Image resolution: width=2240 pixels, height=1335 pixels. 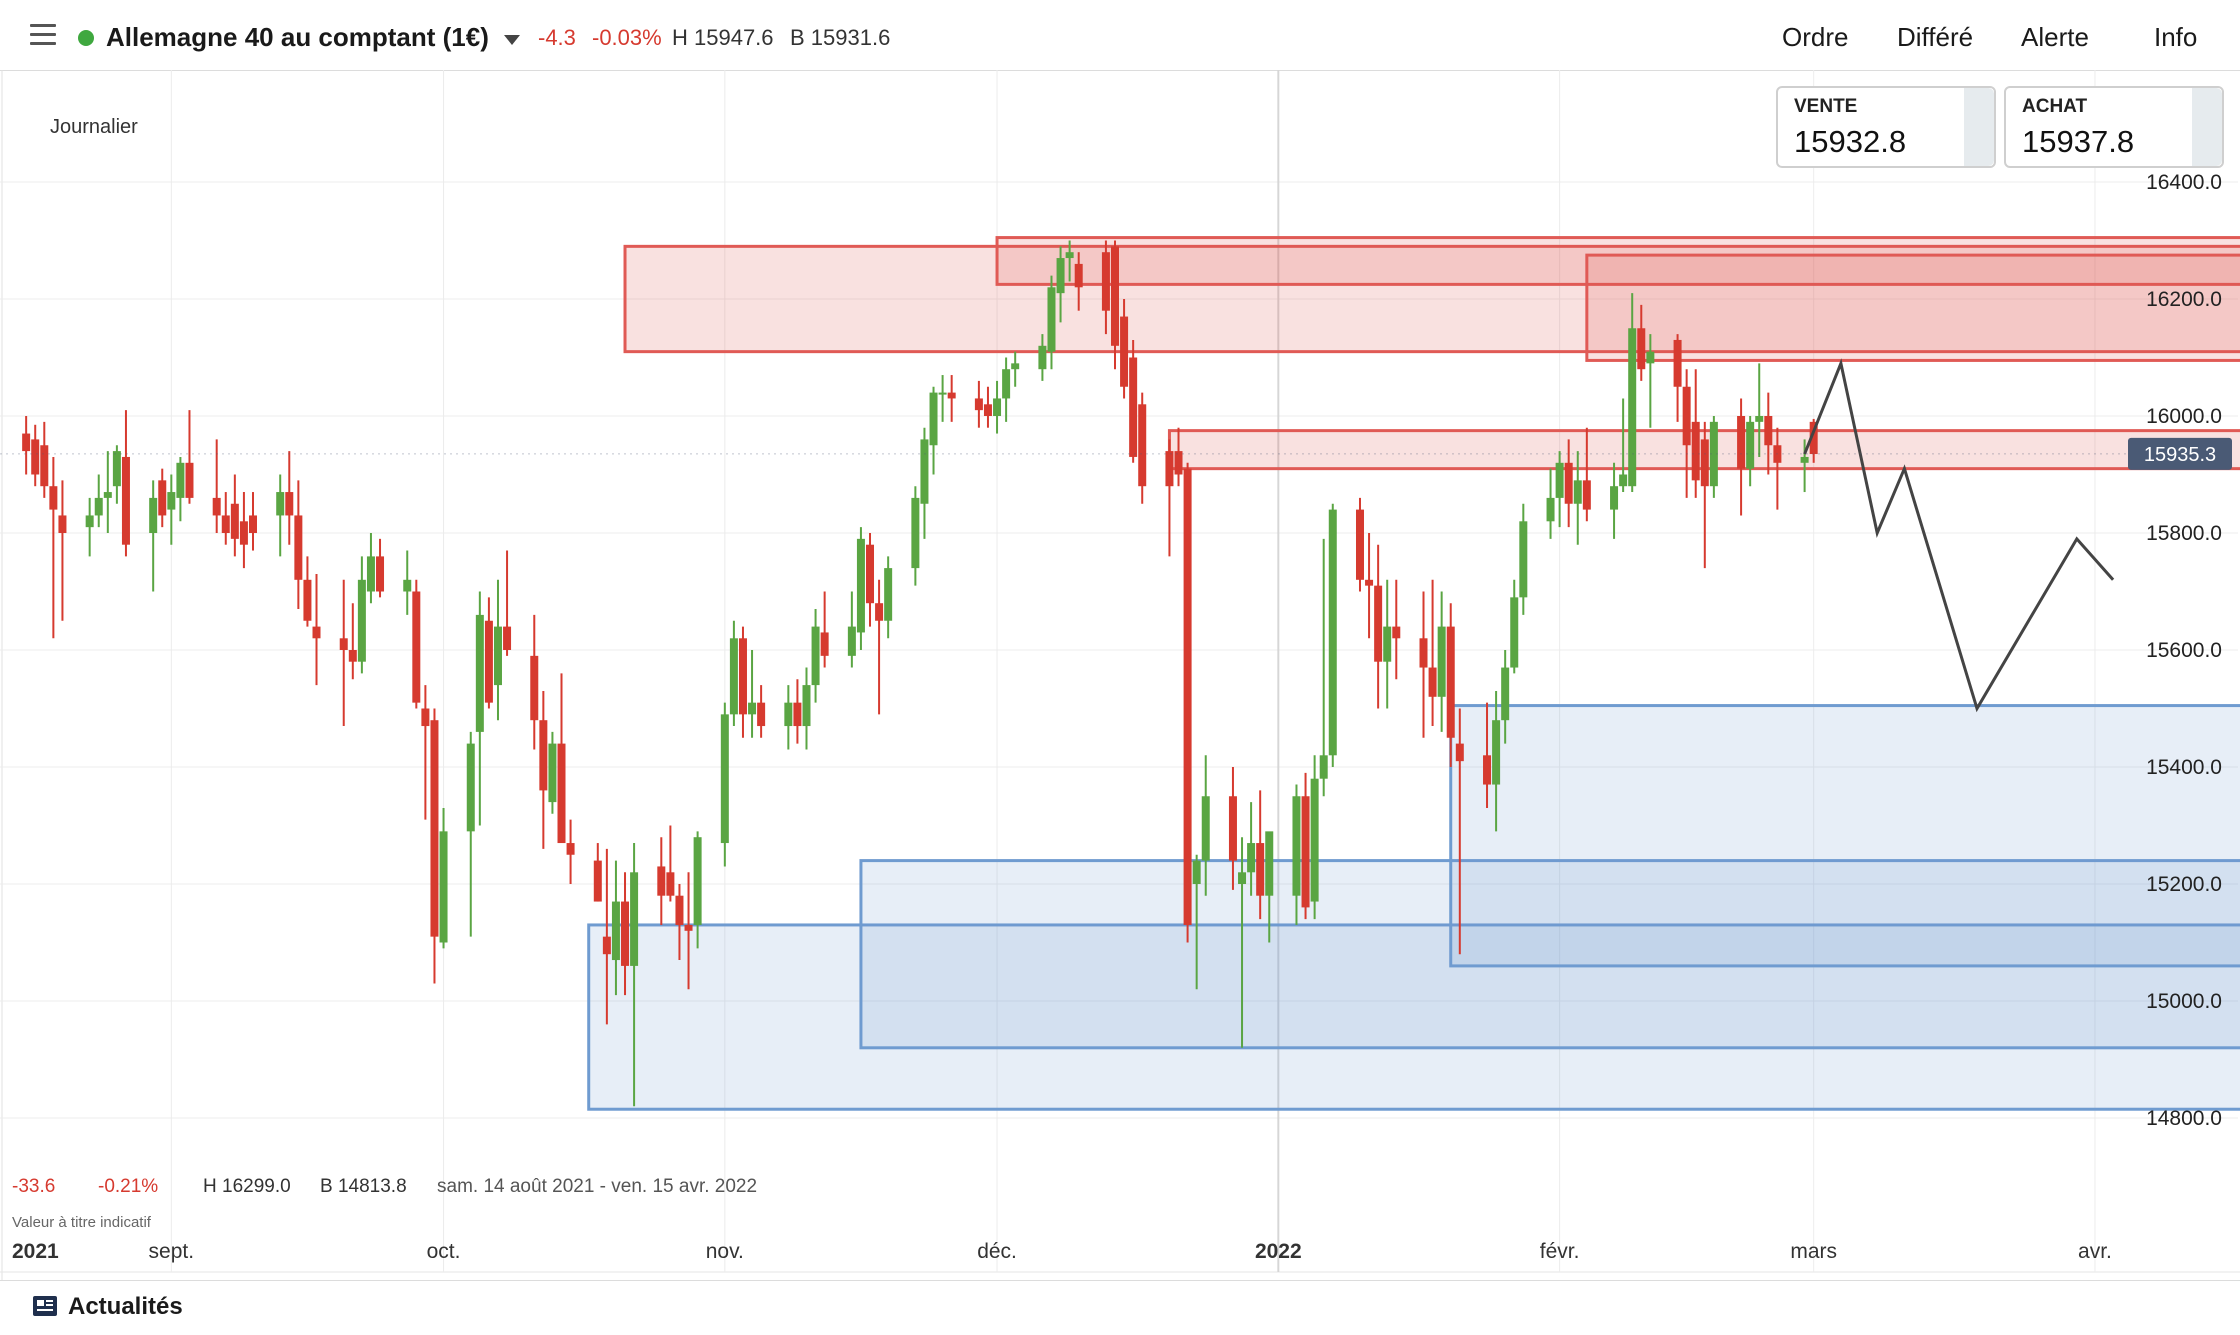 What do you see at coordinates (125, 1306) in the screenshot?
I see `news-link: Actualités` at bounding box center [125, 1306].